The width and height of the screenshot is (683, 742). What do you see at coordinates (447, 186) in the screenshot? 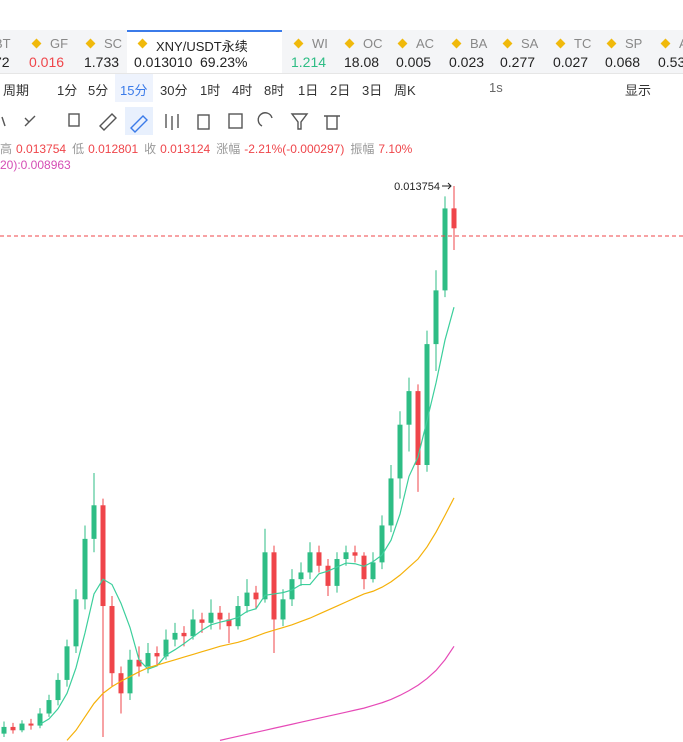
I see `high-arrow` at bounding box center [447, 186].